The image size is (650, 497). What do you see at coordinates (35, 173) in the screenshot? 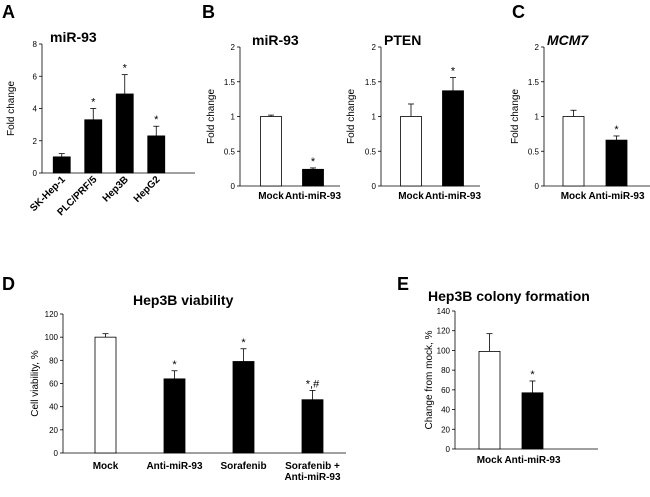
I see `chart-a-ytick-label: 0` at bounding box center [35, 173].